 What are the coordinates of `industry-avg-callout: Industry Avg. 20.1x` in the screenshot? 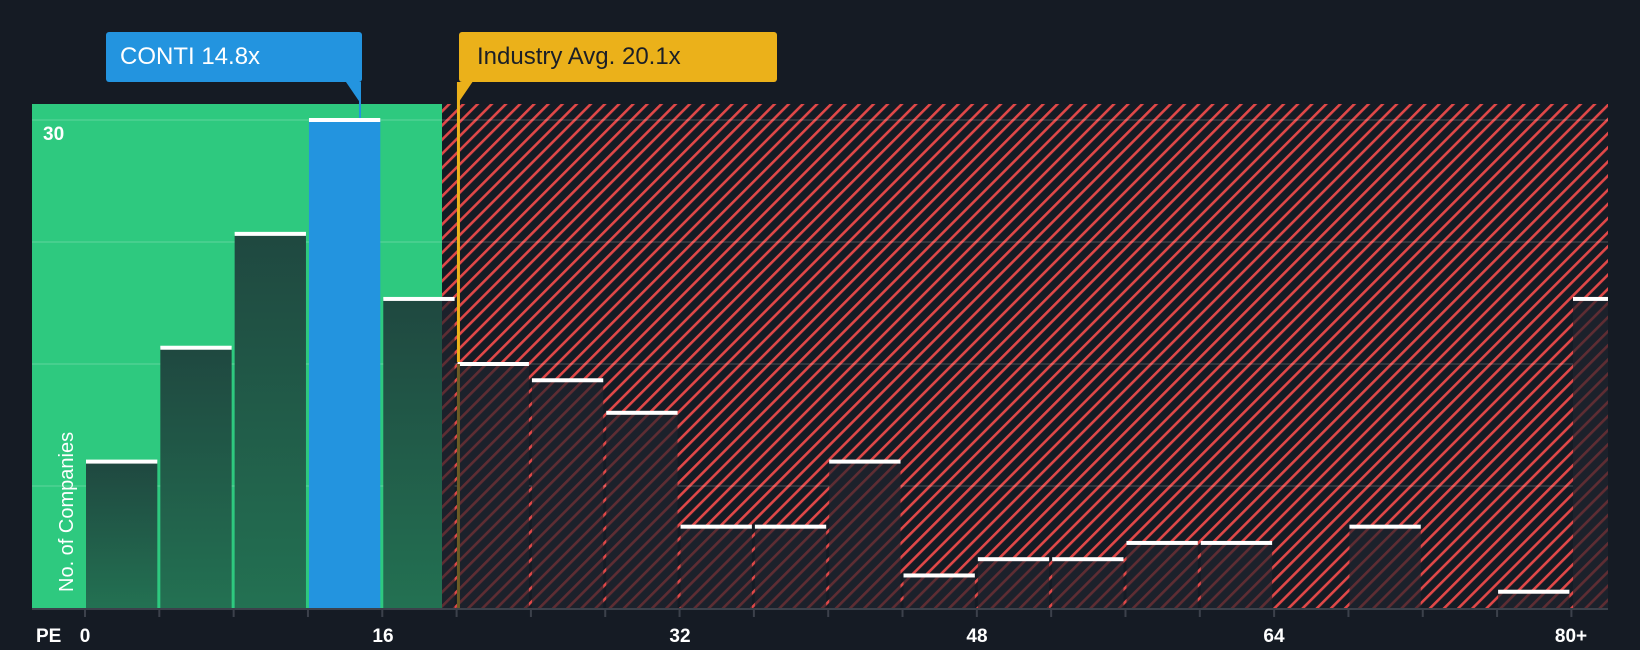 It's located at (618, 57).